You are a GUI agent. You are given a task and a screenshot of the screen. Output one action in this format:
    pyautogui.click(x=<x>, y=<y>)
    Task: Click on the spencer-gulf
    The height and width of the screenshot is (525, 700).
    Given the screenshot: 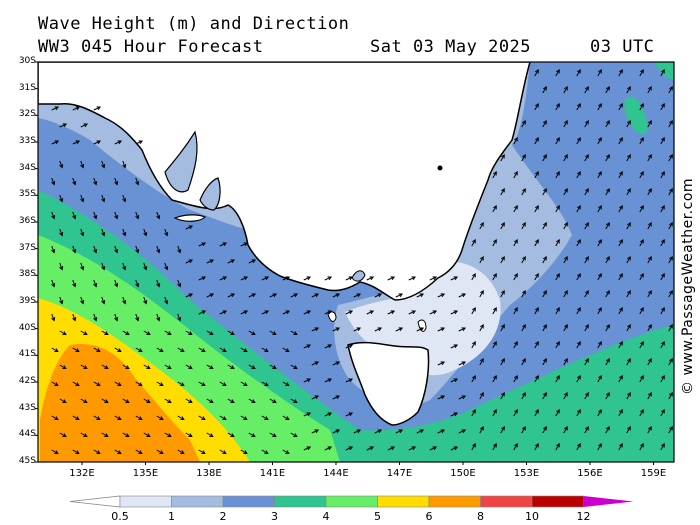 What is the action you would take?
    pyautogui.click(x=181, y=161)
    